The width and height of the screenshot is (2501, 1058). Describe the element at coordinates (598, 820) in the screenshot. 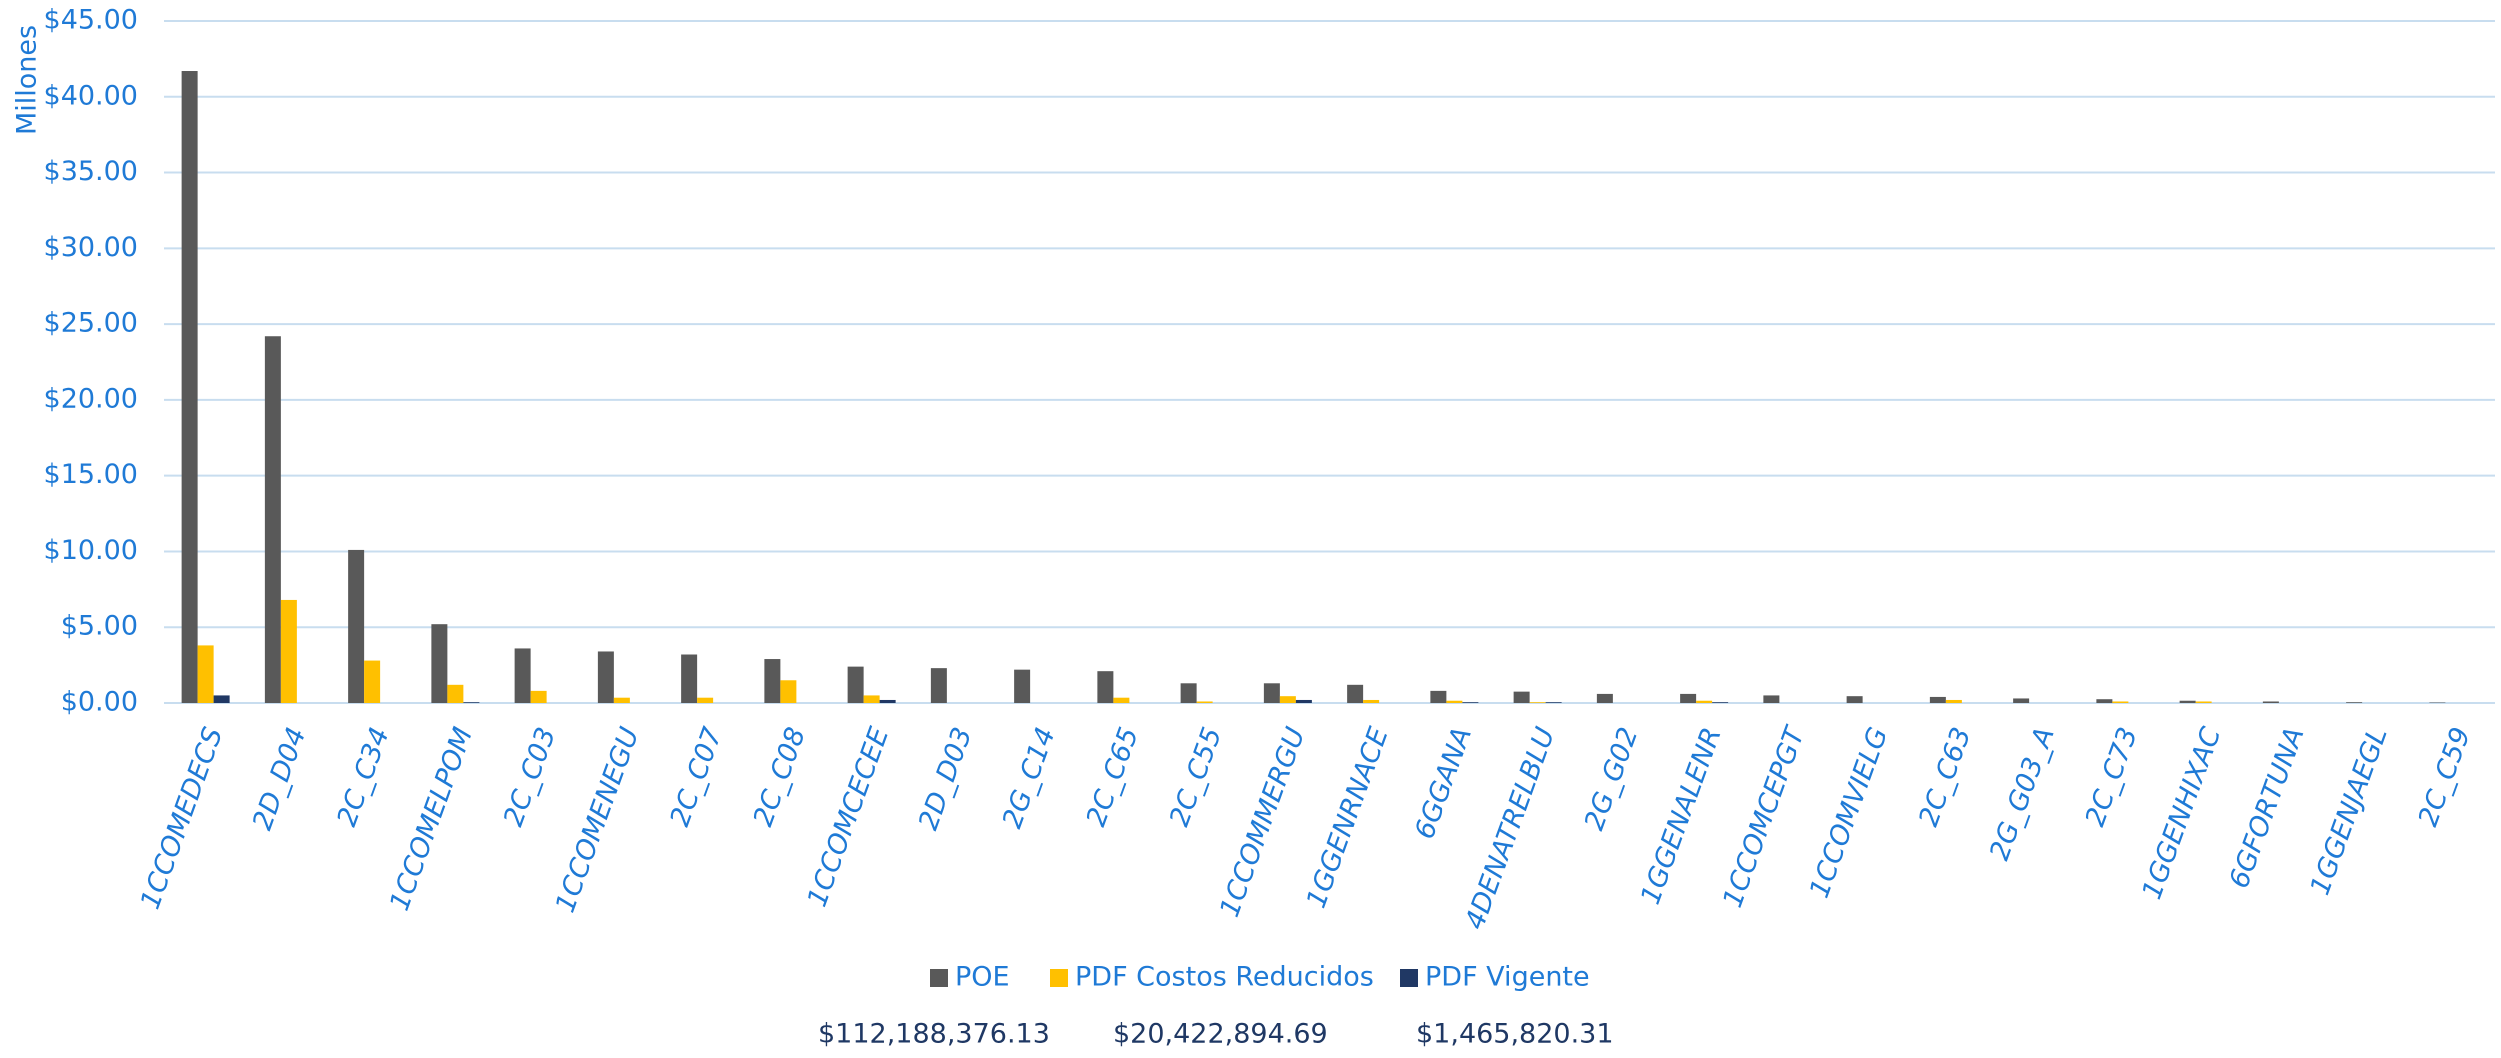

I see `x-tick-label: 1CCOMENEGU` at that location.